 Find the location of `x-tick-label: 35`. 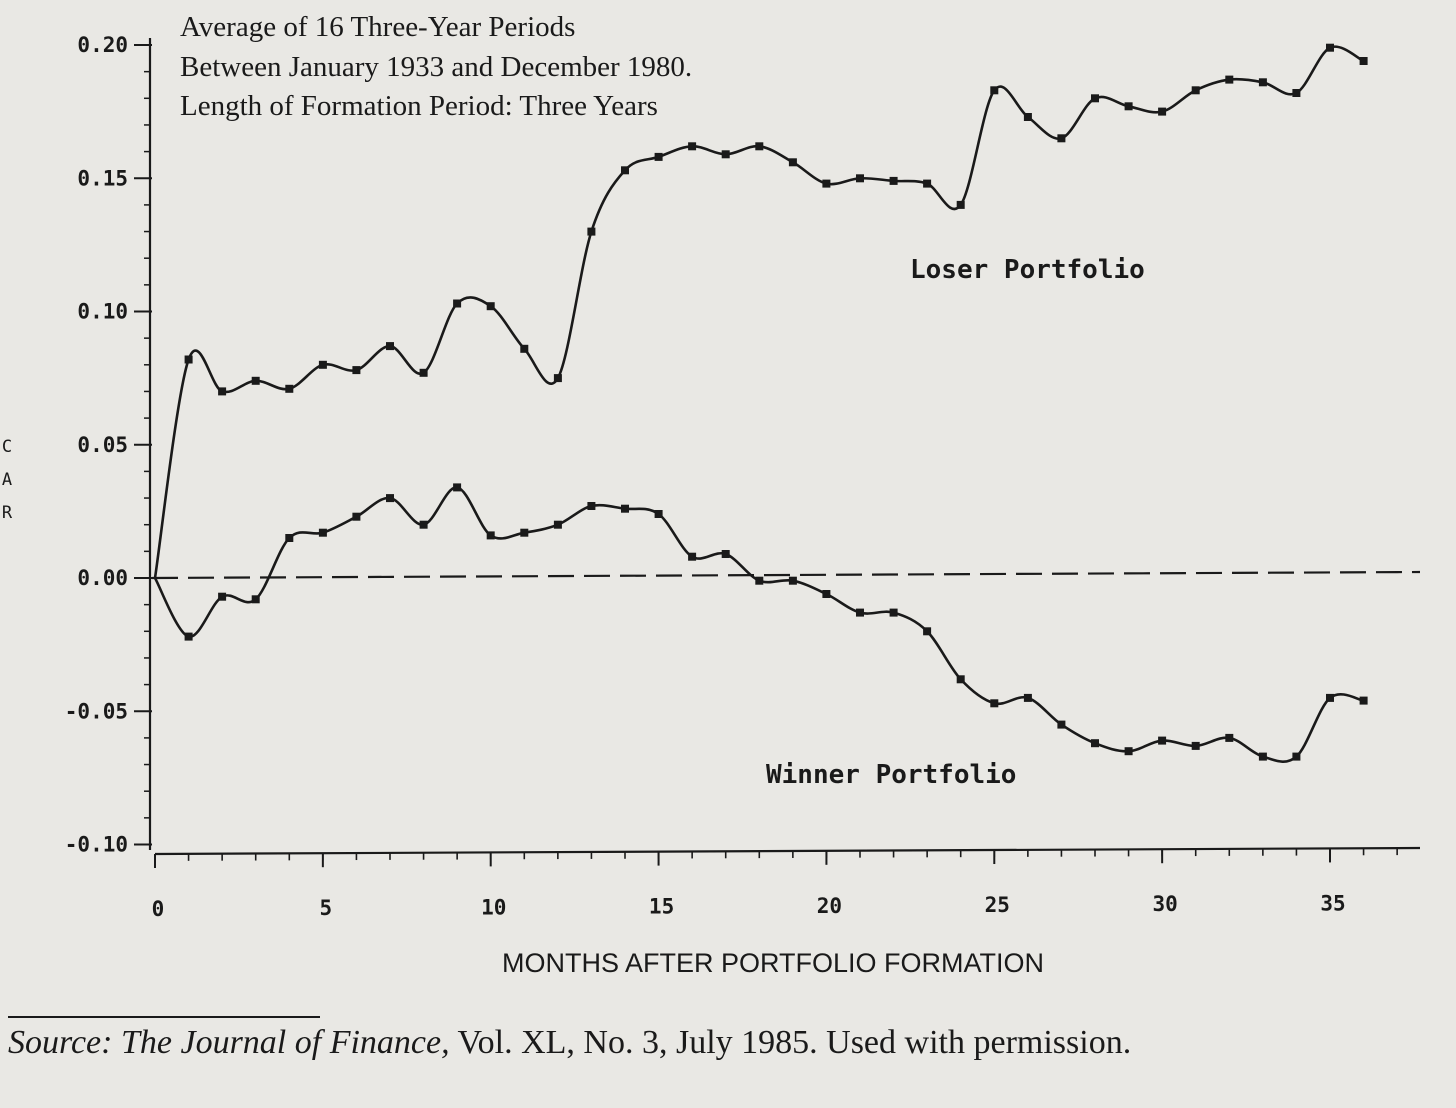

x-tick-label: 35 is located at coordinates (1332, 903).